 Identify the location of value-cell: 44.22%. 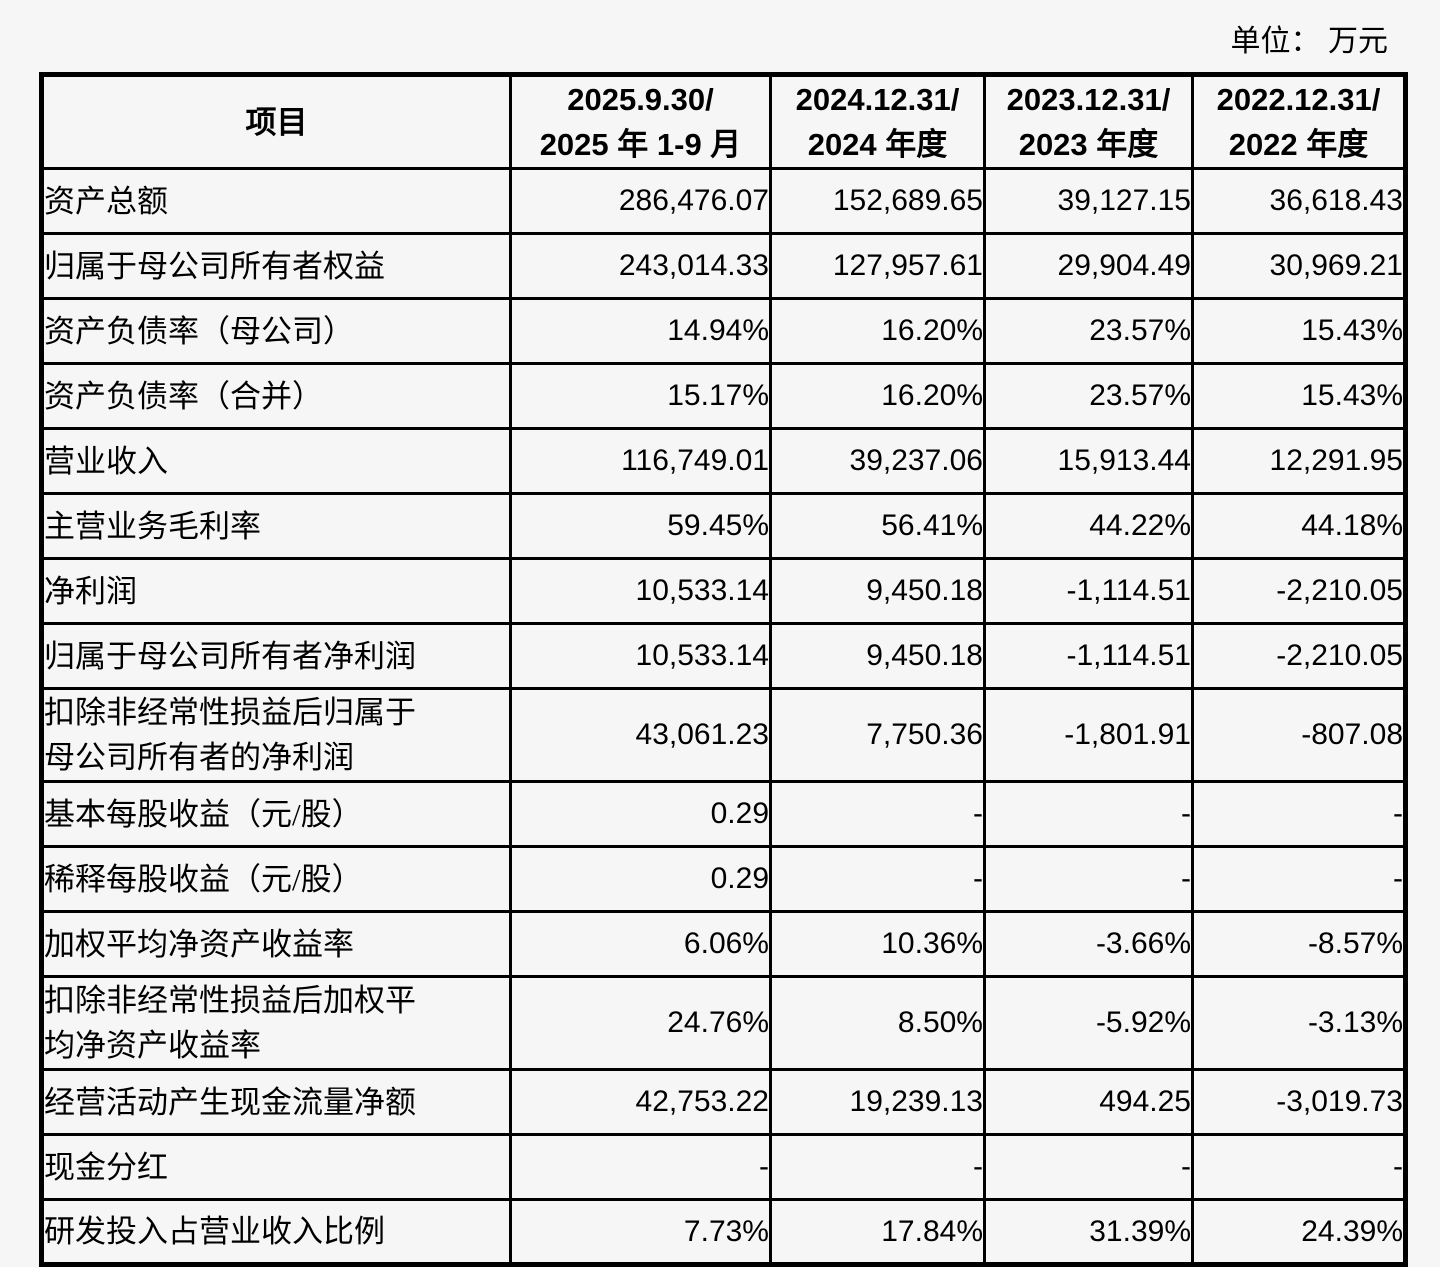
(1088, 526).